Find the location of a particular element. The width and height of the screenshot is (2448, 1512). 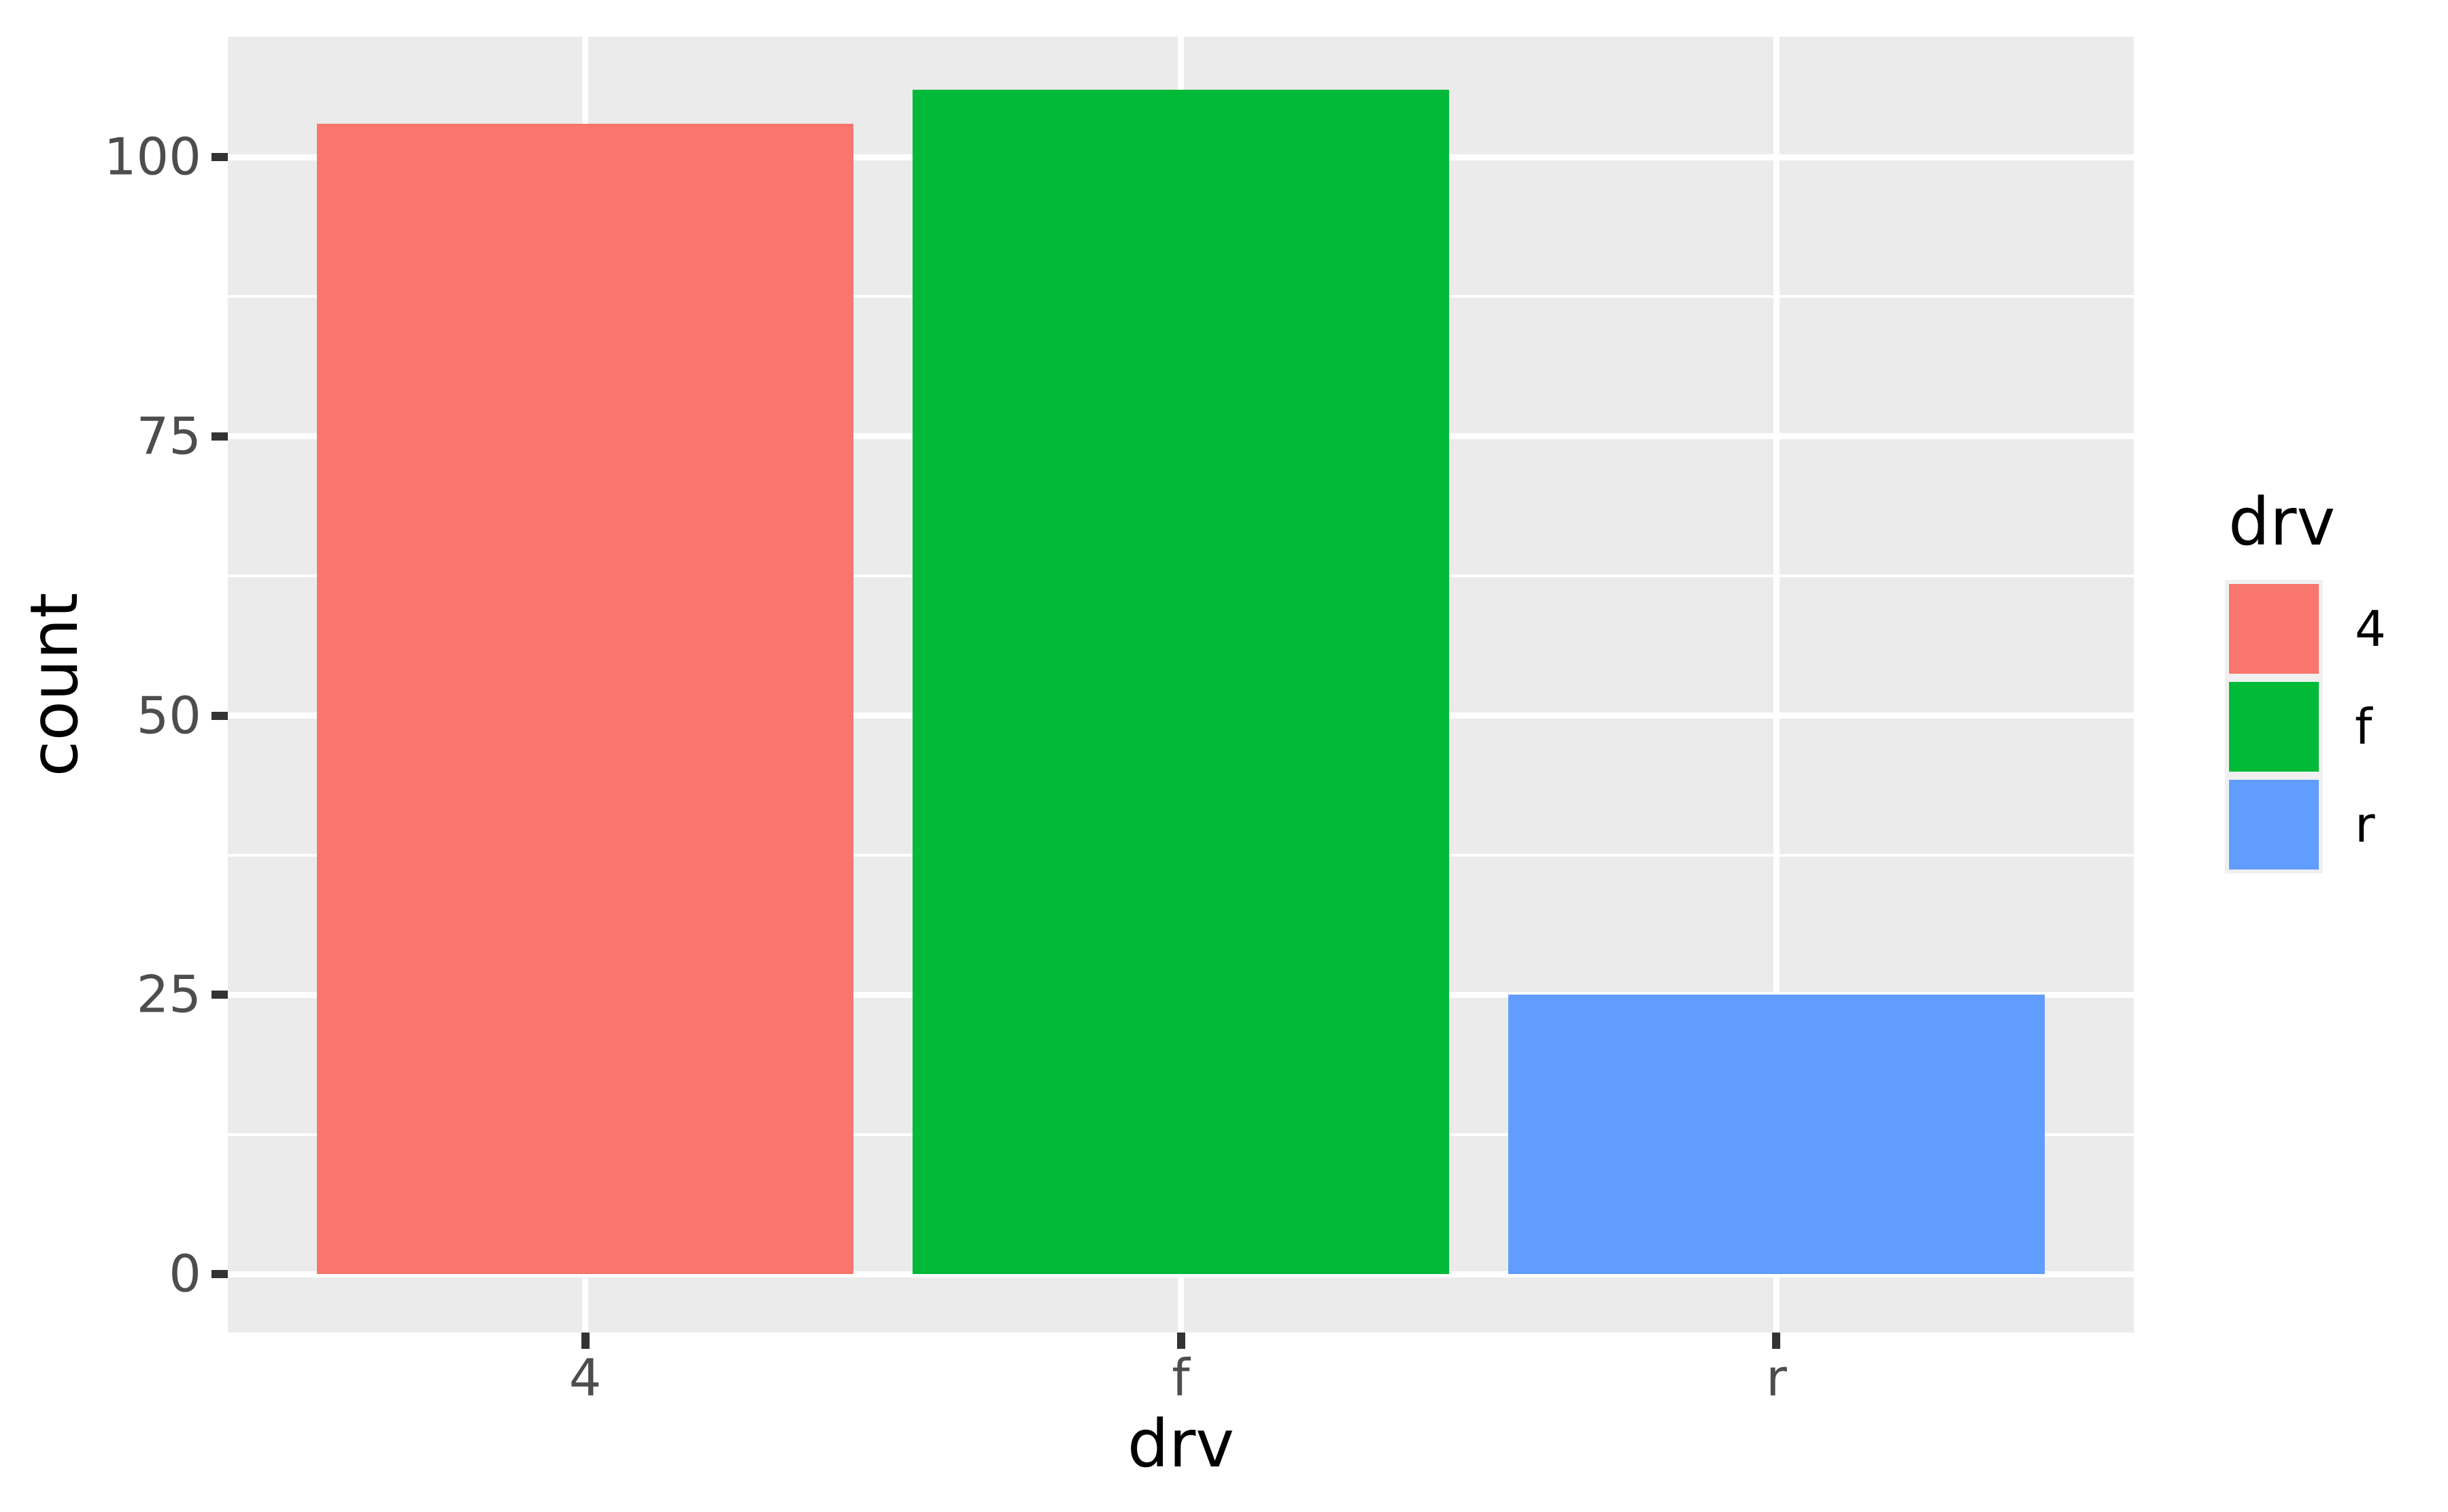

bar-r is located at coordinates (1777, 1134).